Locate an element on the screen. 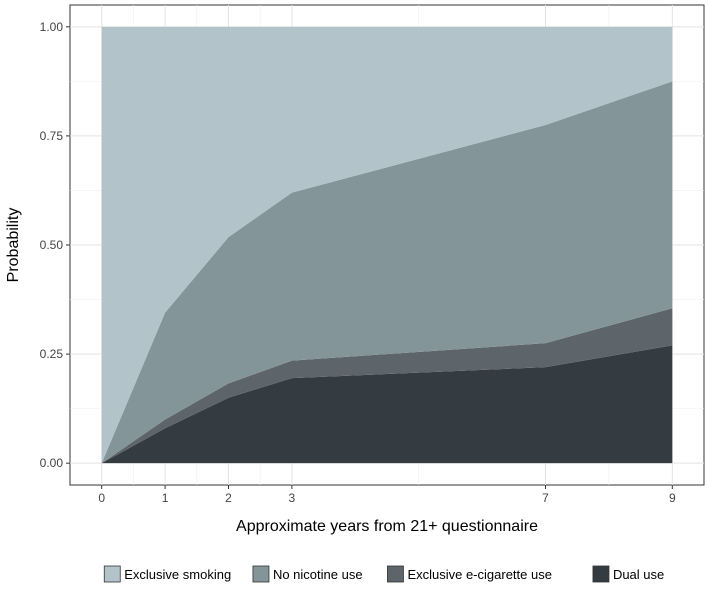 The image size is (709, 591). x-tick-label: 9 is located at coordinates (672, 498).